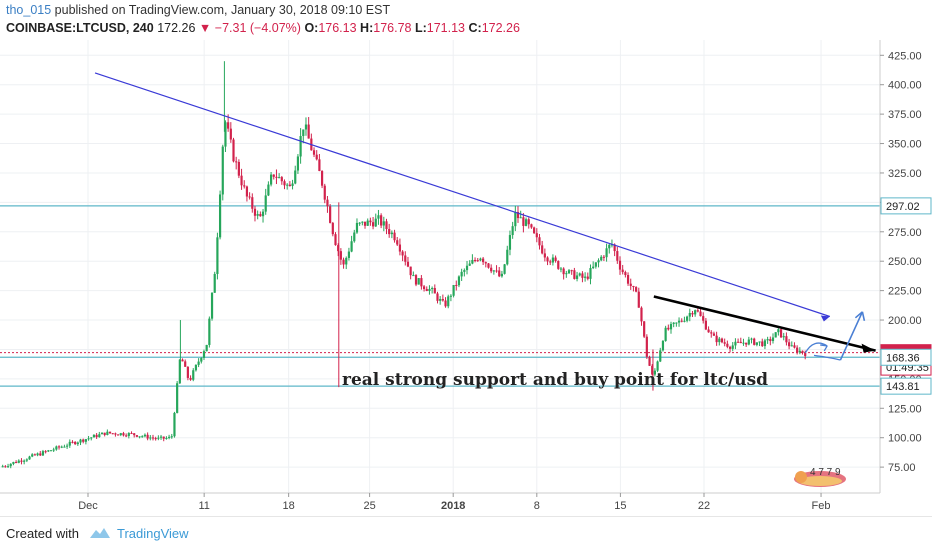 The image size is (932, 551). What do you see at coordinates (454, 502) in the screenshot?
I see `time-axis: Dec 11 18 25 2018 8 15 22 Feb` at bounding box center [454, 502].